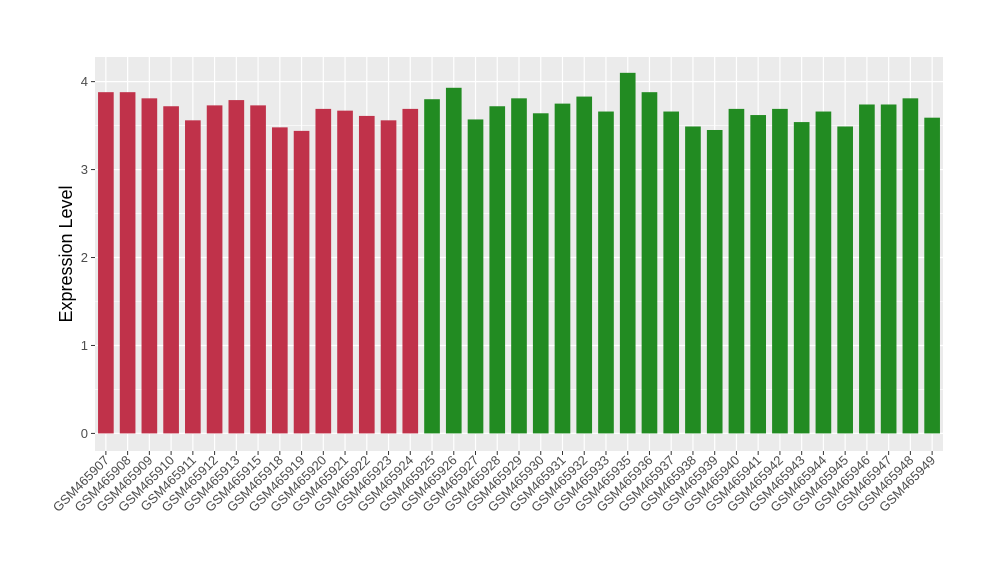 This screenshot has height=580, width=1000. I want to click on bar-GSM465915, so click(258, 269).